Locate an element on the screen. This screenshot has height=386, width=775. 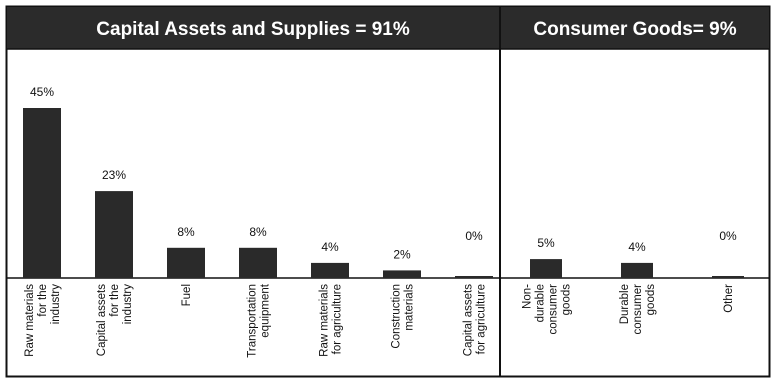
category-label-0-0: Raw materials for the industry is located at coordinates (43, 320).